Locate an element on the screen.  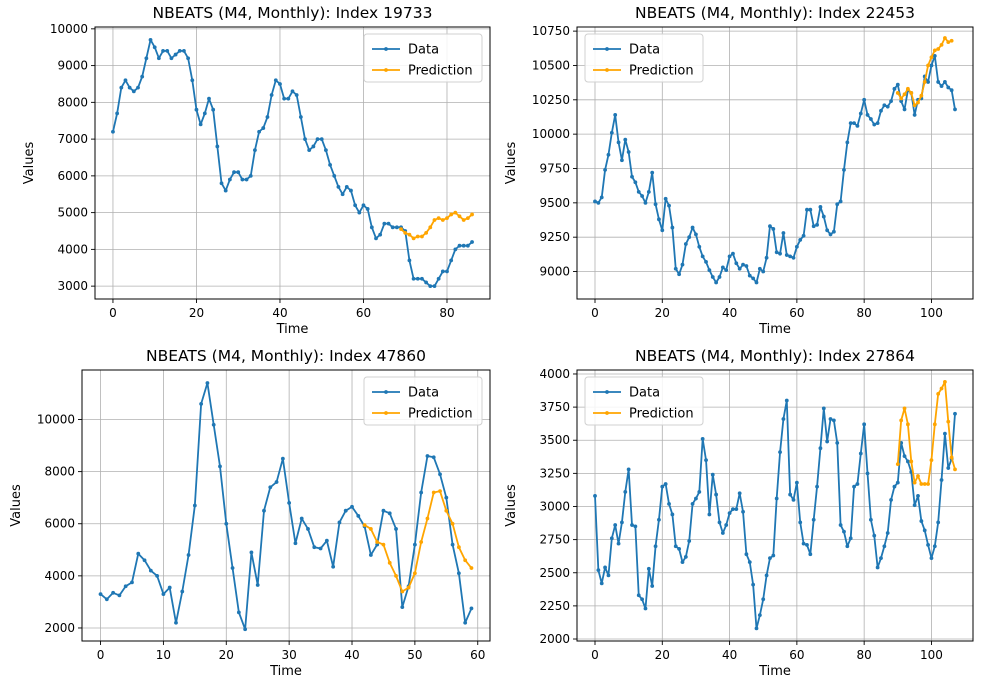
y-tick-label: 3000 is located at coordinates (554, 506).